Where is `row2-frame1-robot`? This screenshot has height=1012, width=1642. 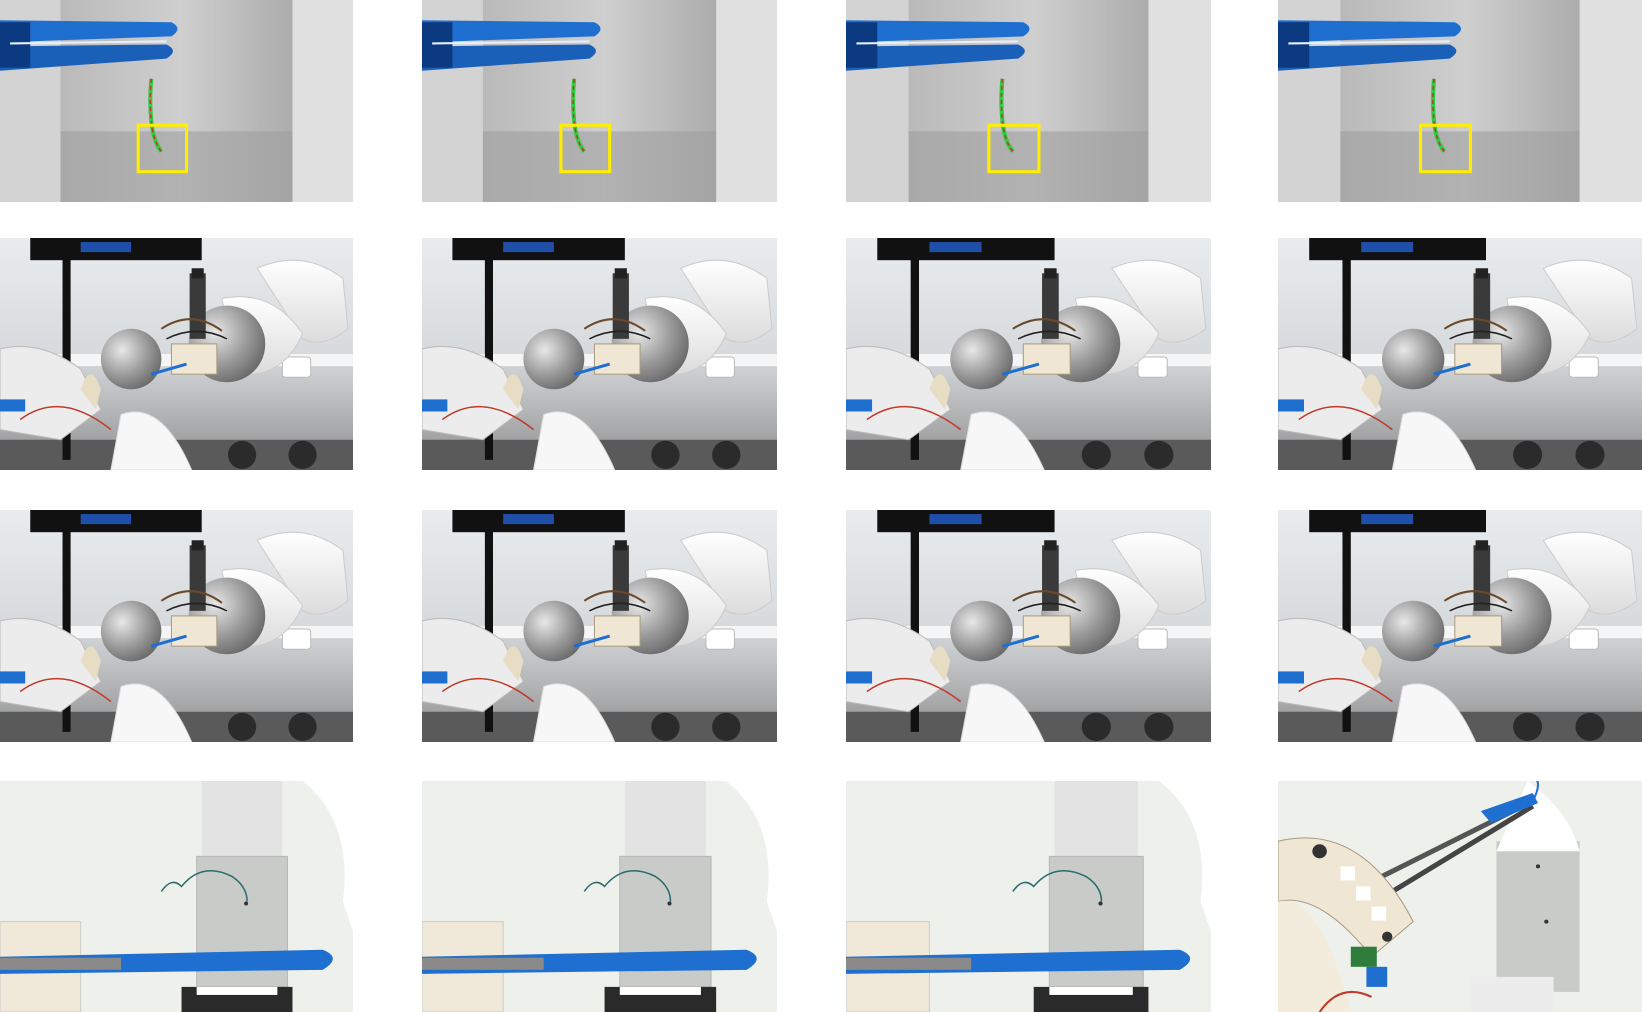 row2-frame1-robot is located at coordinates (176, 354).